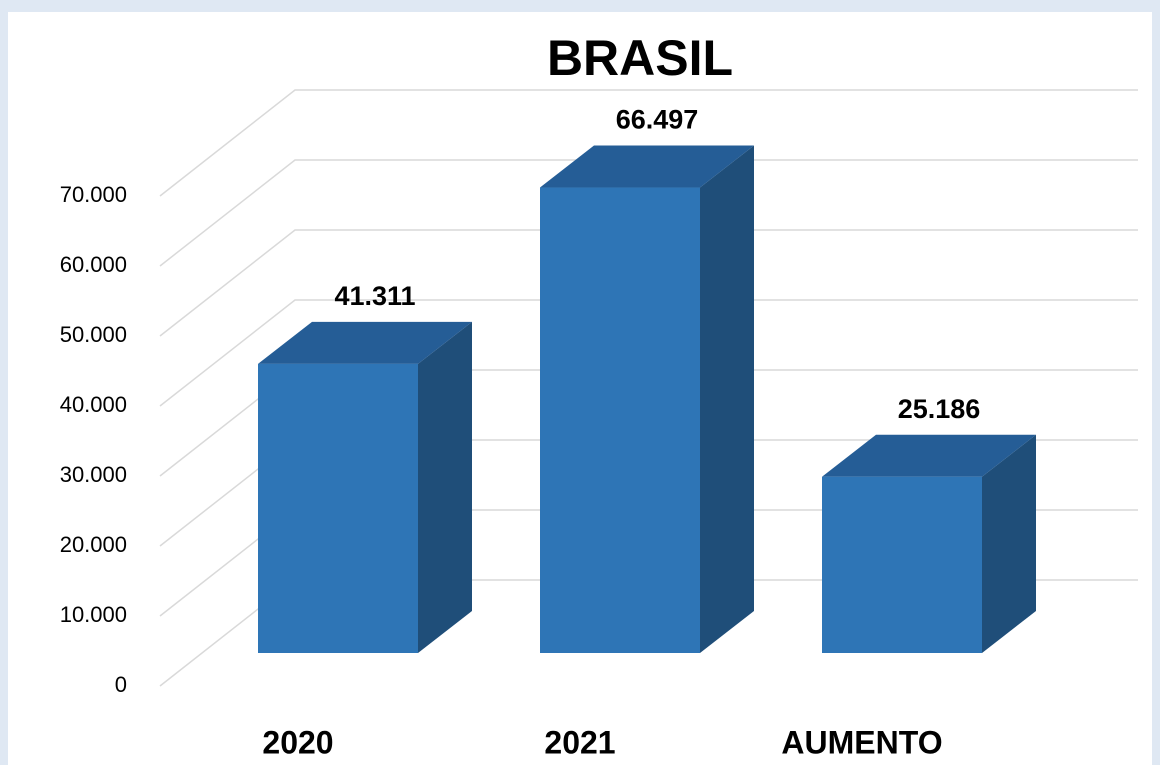 Image resolution: width=1160 pixels, height=765 pixels. I want to click on x-tick-label: 2021, so click(579, 742).